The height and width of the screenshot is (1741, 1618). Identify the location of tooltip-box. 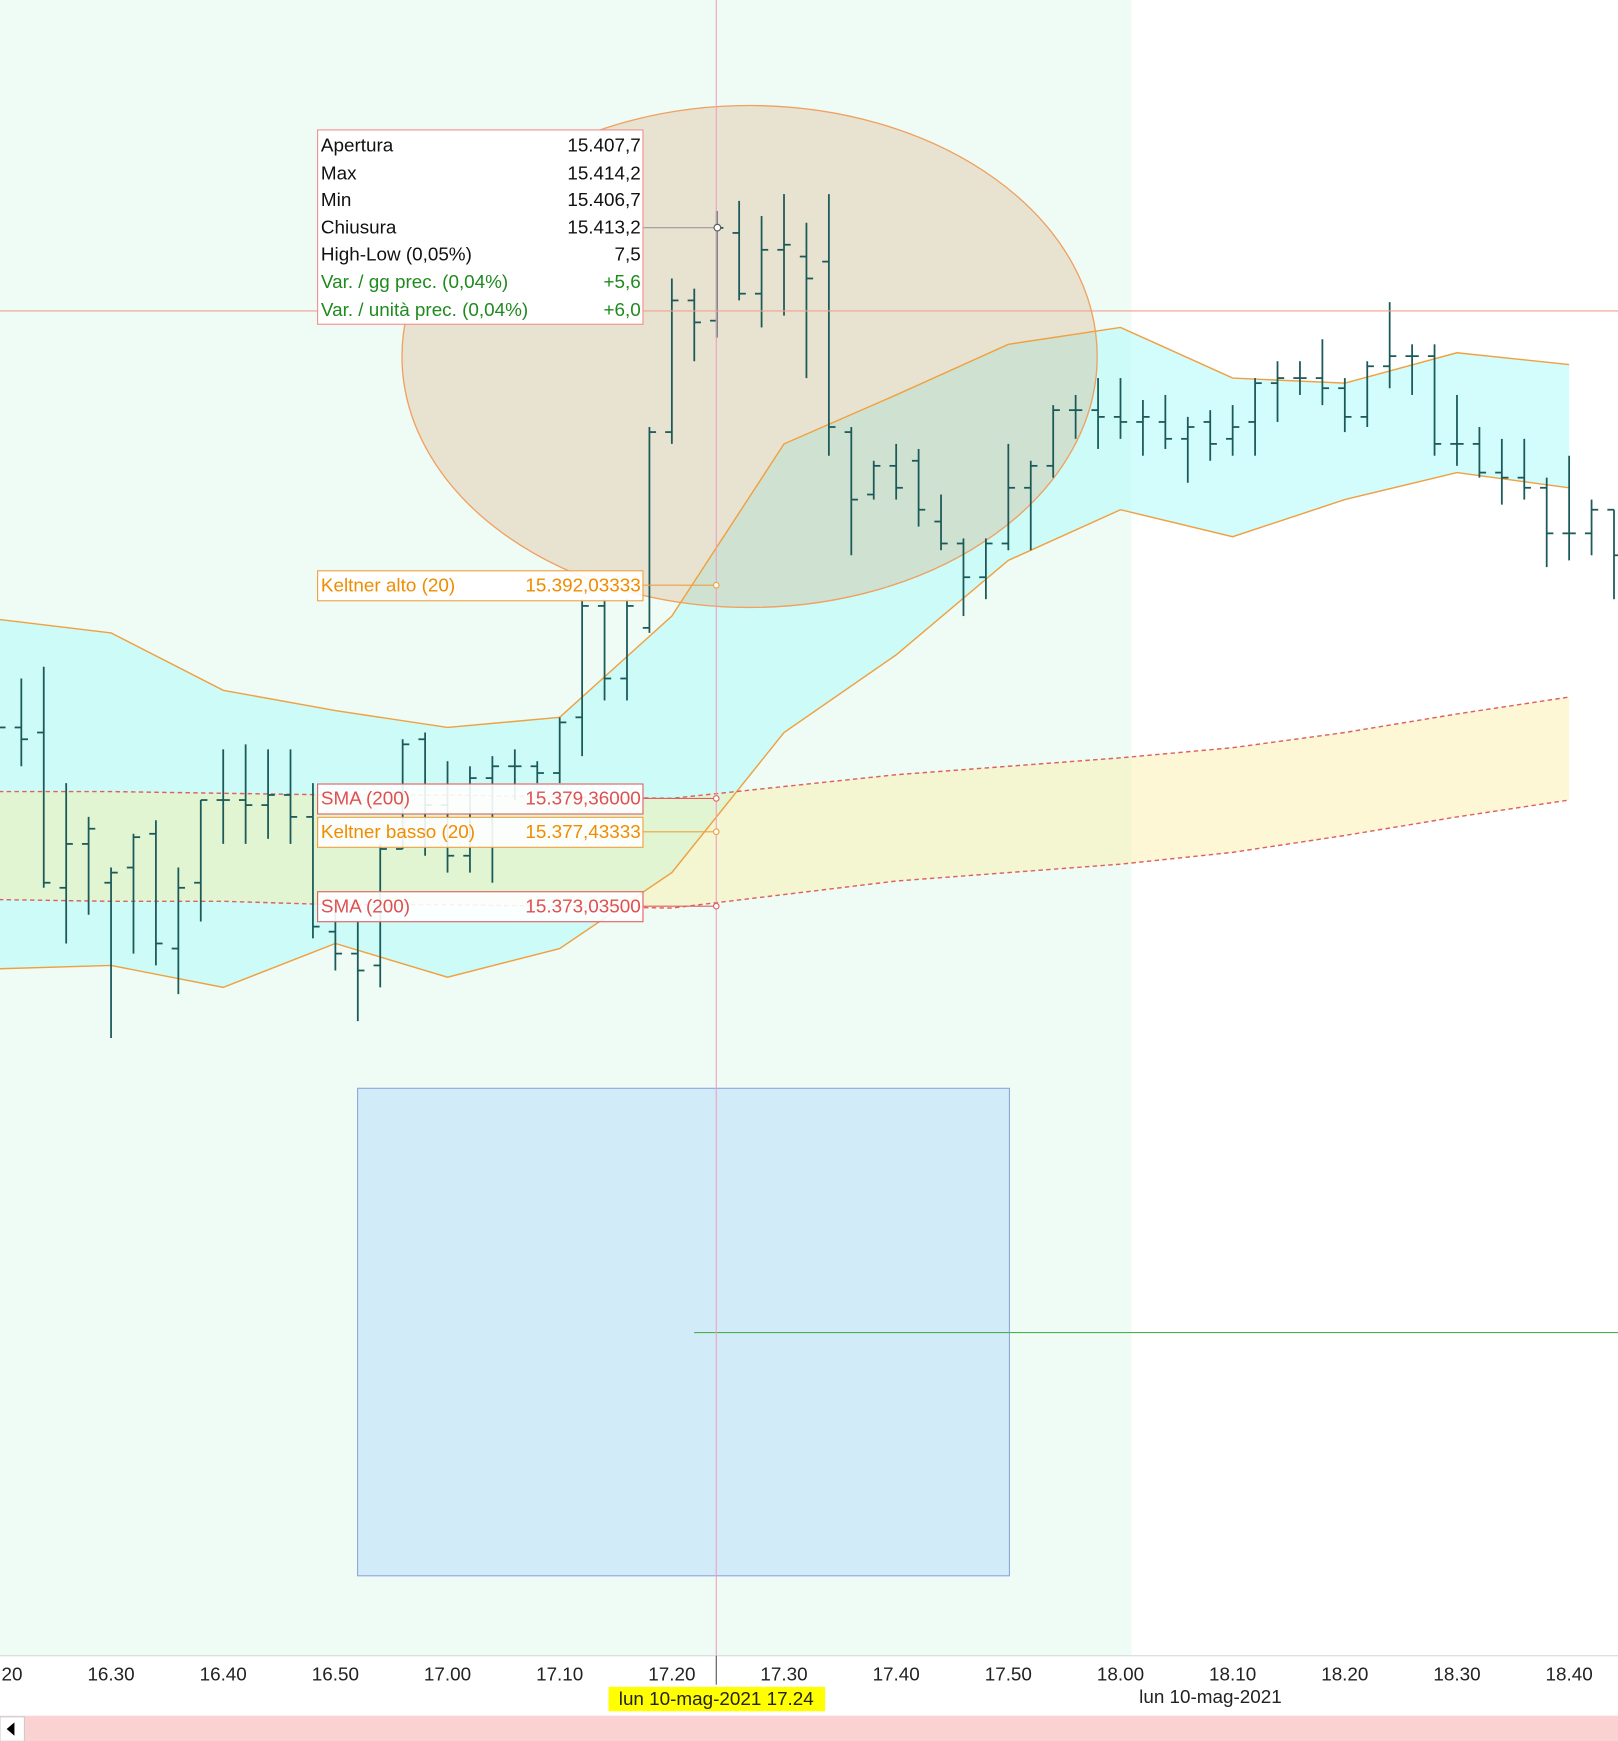
(480, 227).